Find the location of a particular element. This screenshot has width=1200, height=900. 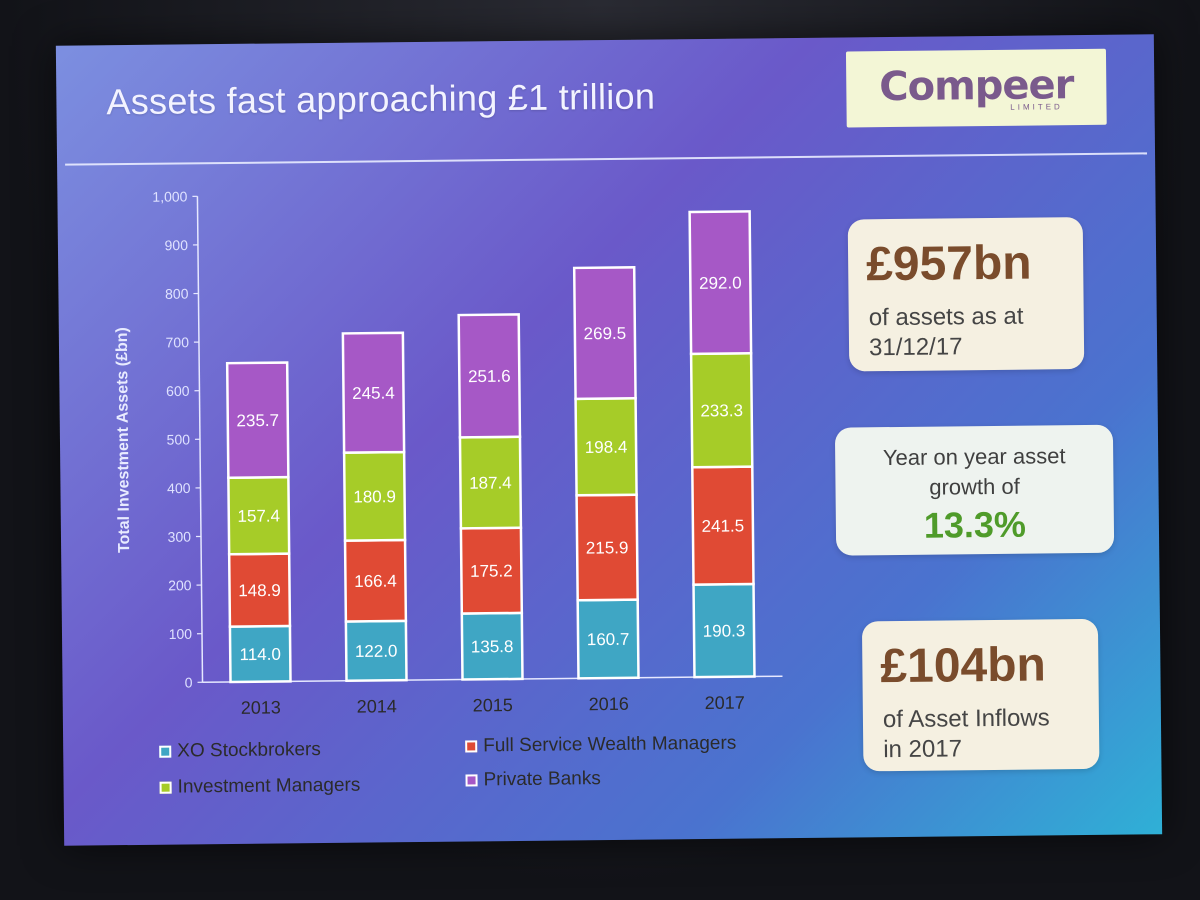

data-label: 245.4 is located at coordinates (373, 393).